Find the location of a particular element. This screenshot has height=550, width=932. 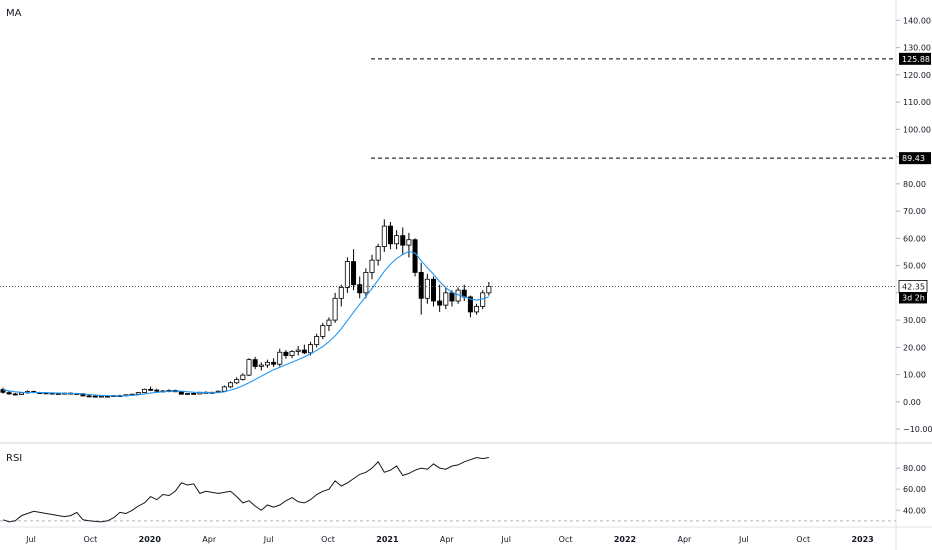

countdown-tag is located at coordinates (913, 298).